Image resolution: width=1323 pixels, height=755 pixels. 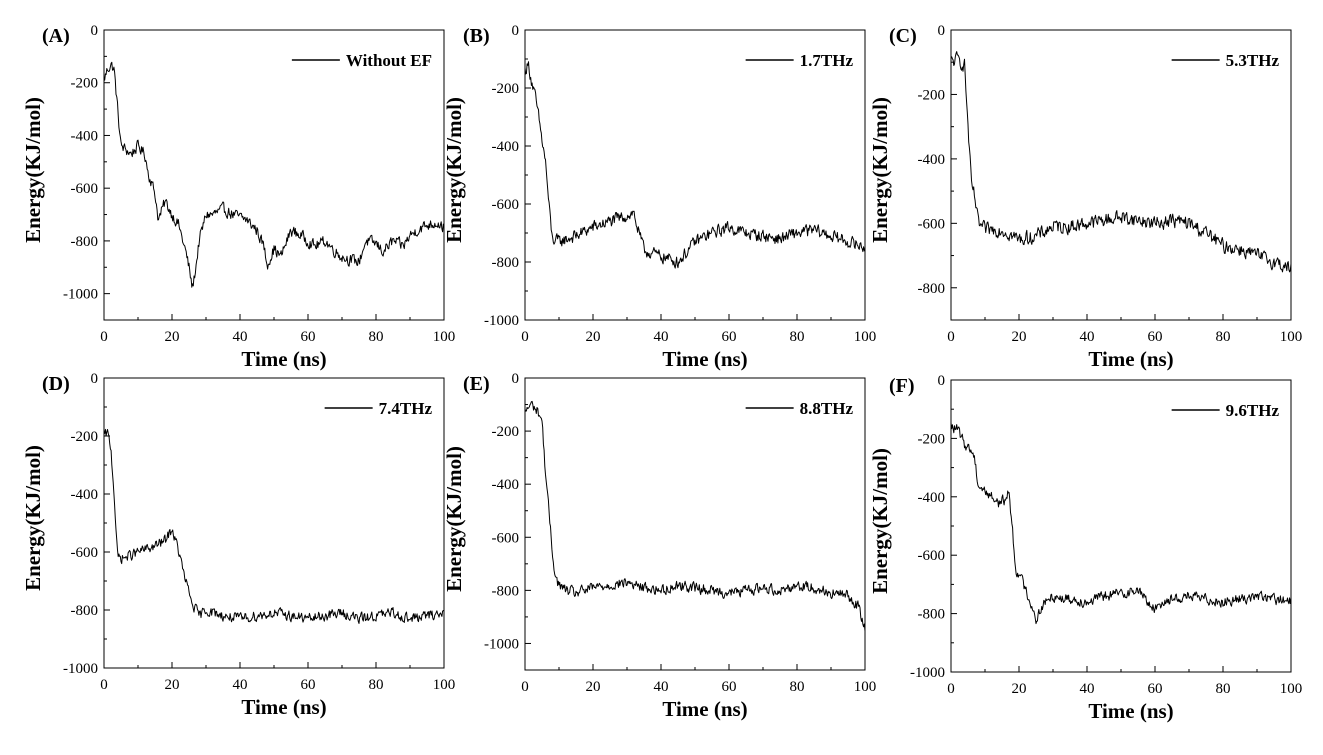 I want to click on legend-label: Without EF, so click(x=389, y=60).